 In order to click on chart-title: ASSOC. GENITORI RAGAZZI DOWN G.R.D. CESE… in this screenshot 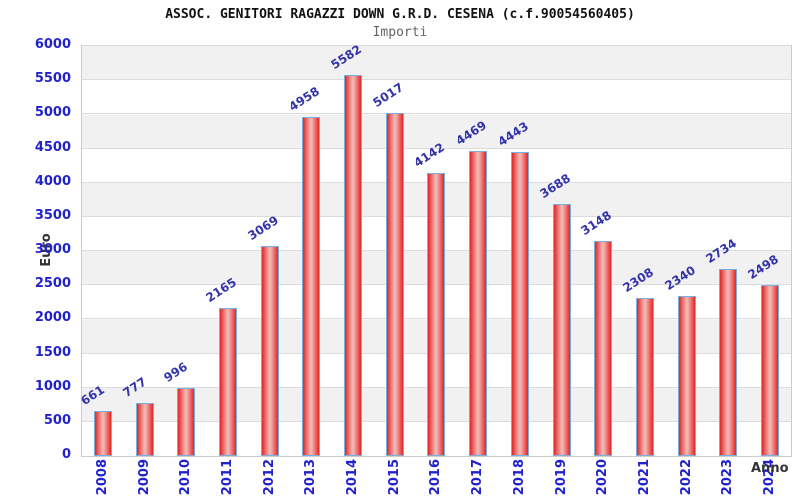, I will do `click(400, 14)`.